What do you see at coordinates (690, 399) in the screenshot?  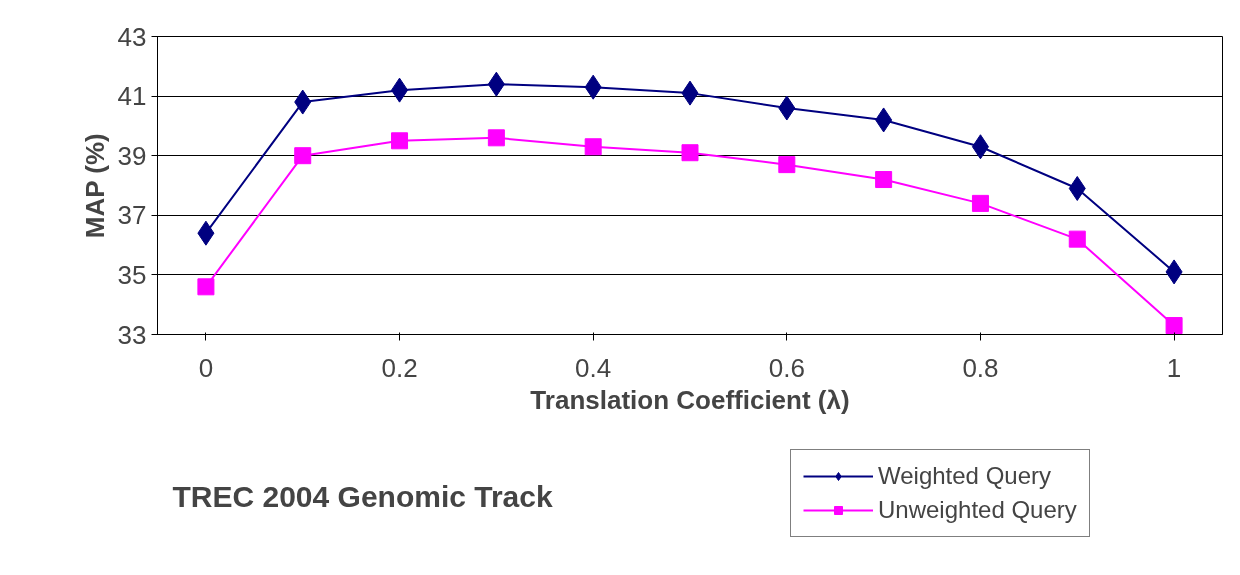 I see `x-axis-title: Translation Coefficient (λ)` at bounding box center [690, 399].